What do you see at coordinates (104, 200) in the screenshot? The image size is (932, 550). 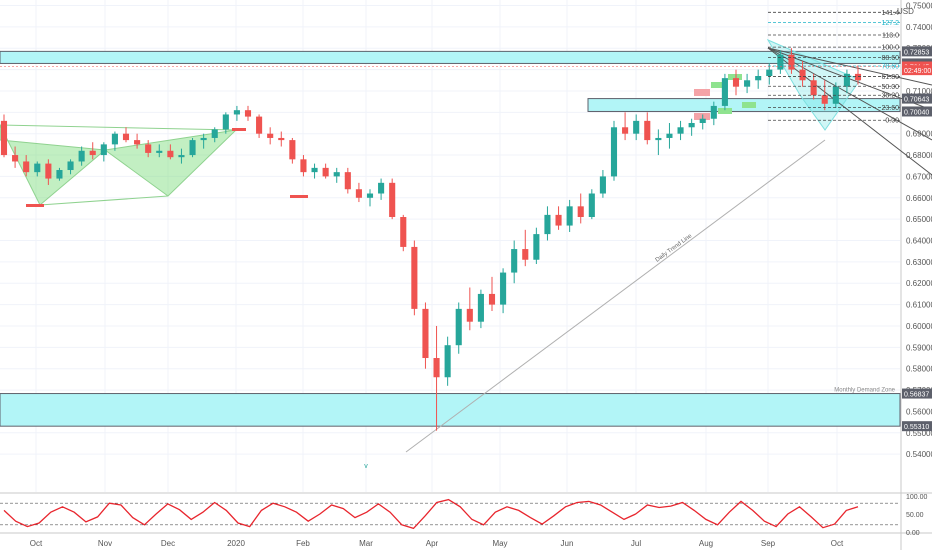 I see `harmonic-line` at bounding box center [104, 200].